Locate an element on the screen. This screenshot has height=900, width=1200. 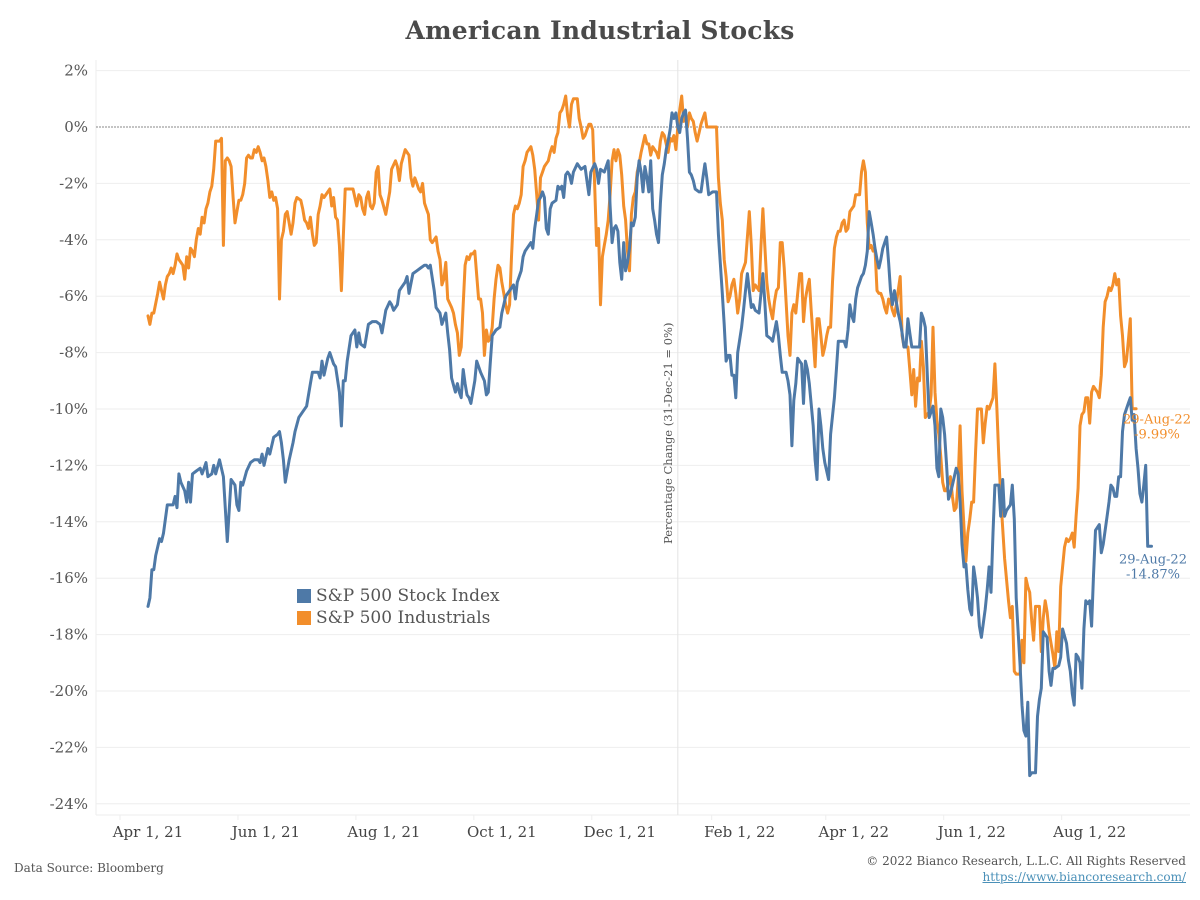
legend-item-sp500: S&P 500 Stock Index is located at coordinates (398, 596).